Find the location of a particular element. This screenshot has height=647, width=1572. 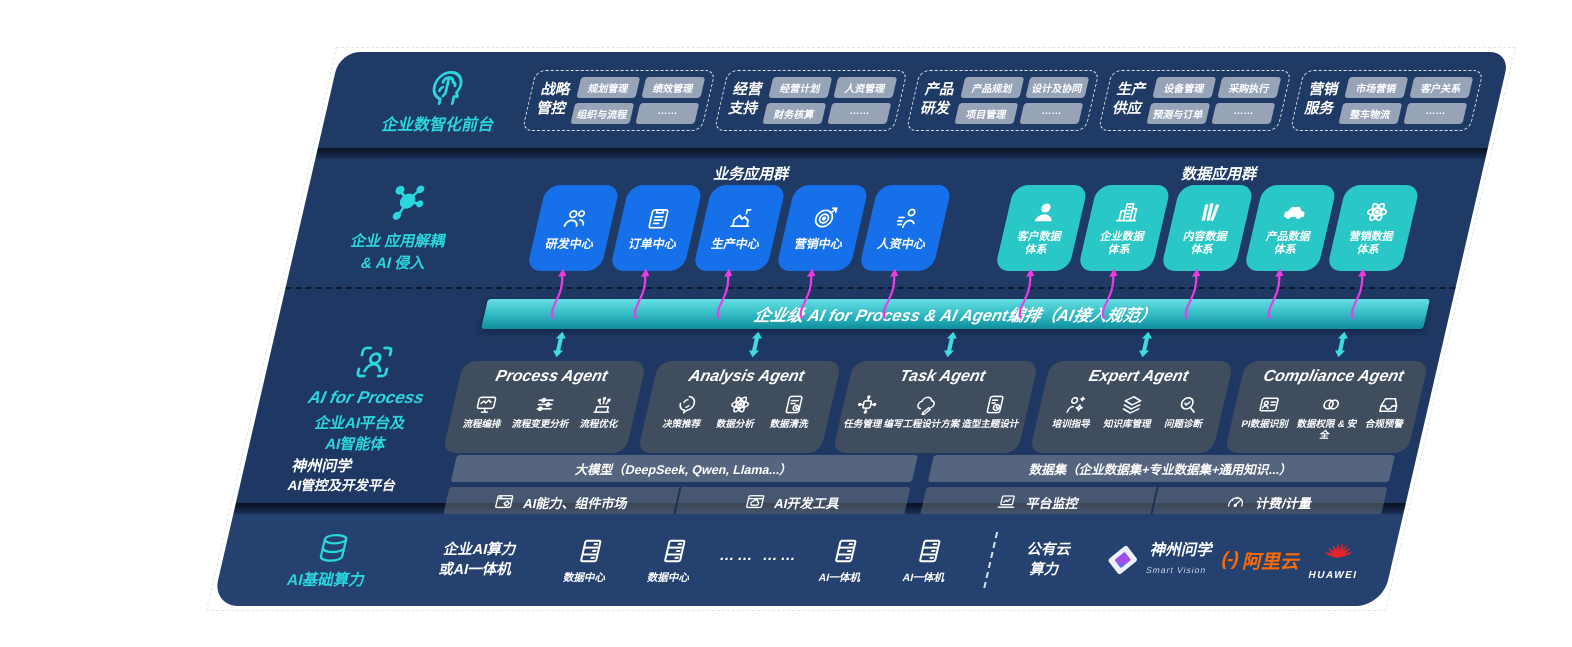

agent-item-label: 流程变更分析 is located at coordinates (540, 424).